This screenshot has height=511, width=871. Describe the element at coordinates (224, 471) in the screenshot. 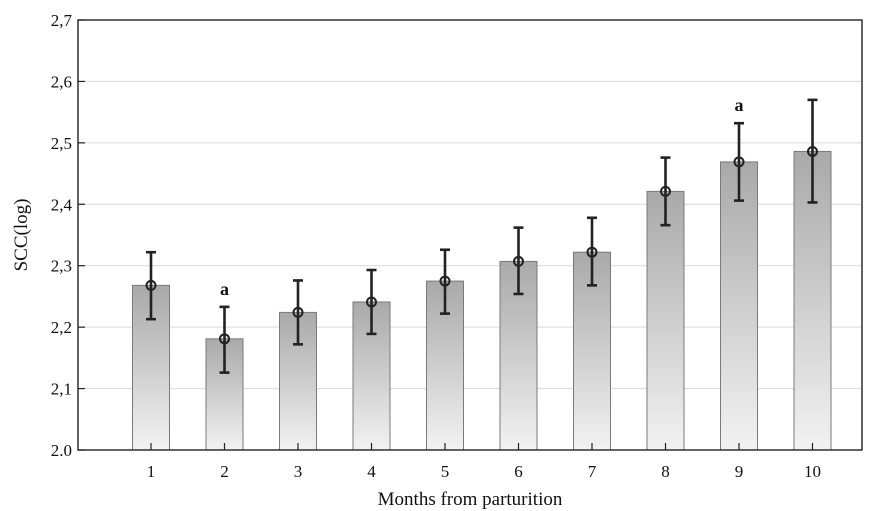

I see `x-tick-label: 2` at that location.